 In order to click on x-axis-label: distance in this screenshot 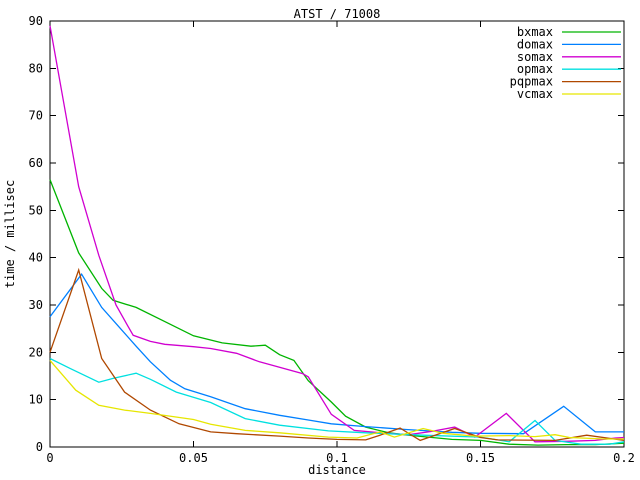, I will do `click(337, 470)`.